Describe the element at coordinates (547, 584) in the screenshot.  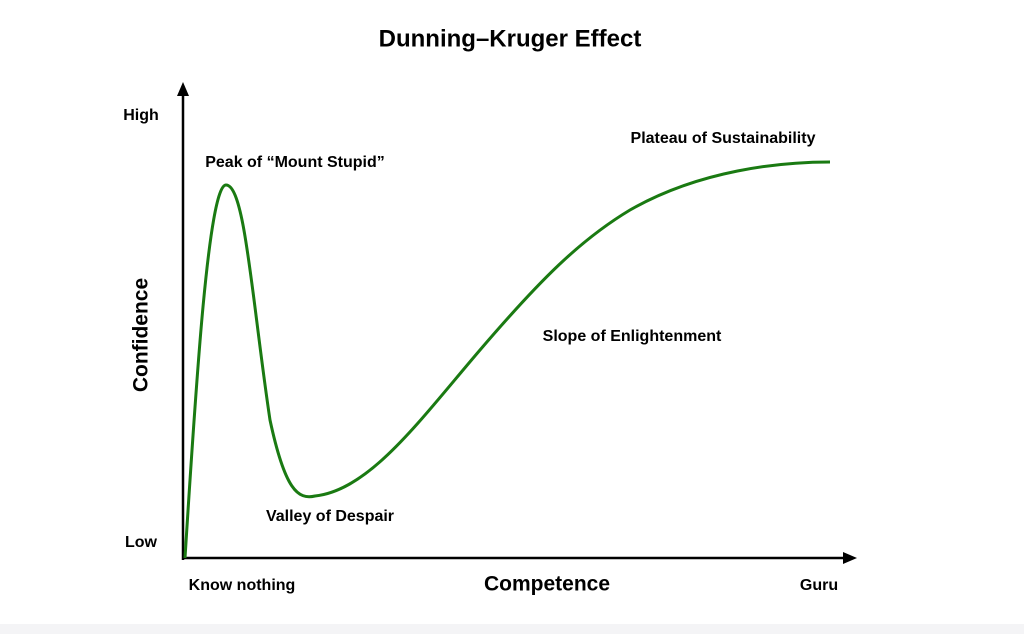
I see `x-axis-title: Competence` at that location.